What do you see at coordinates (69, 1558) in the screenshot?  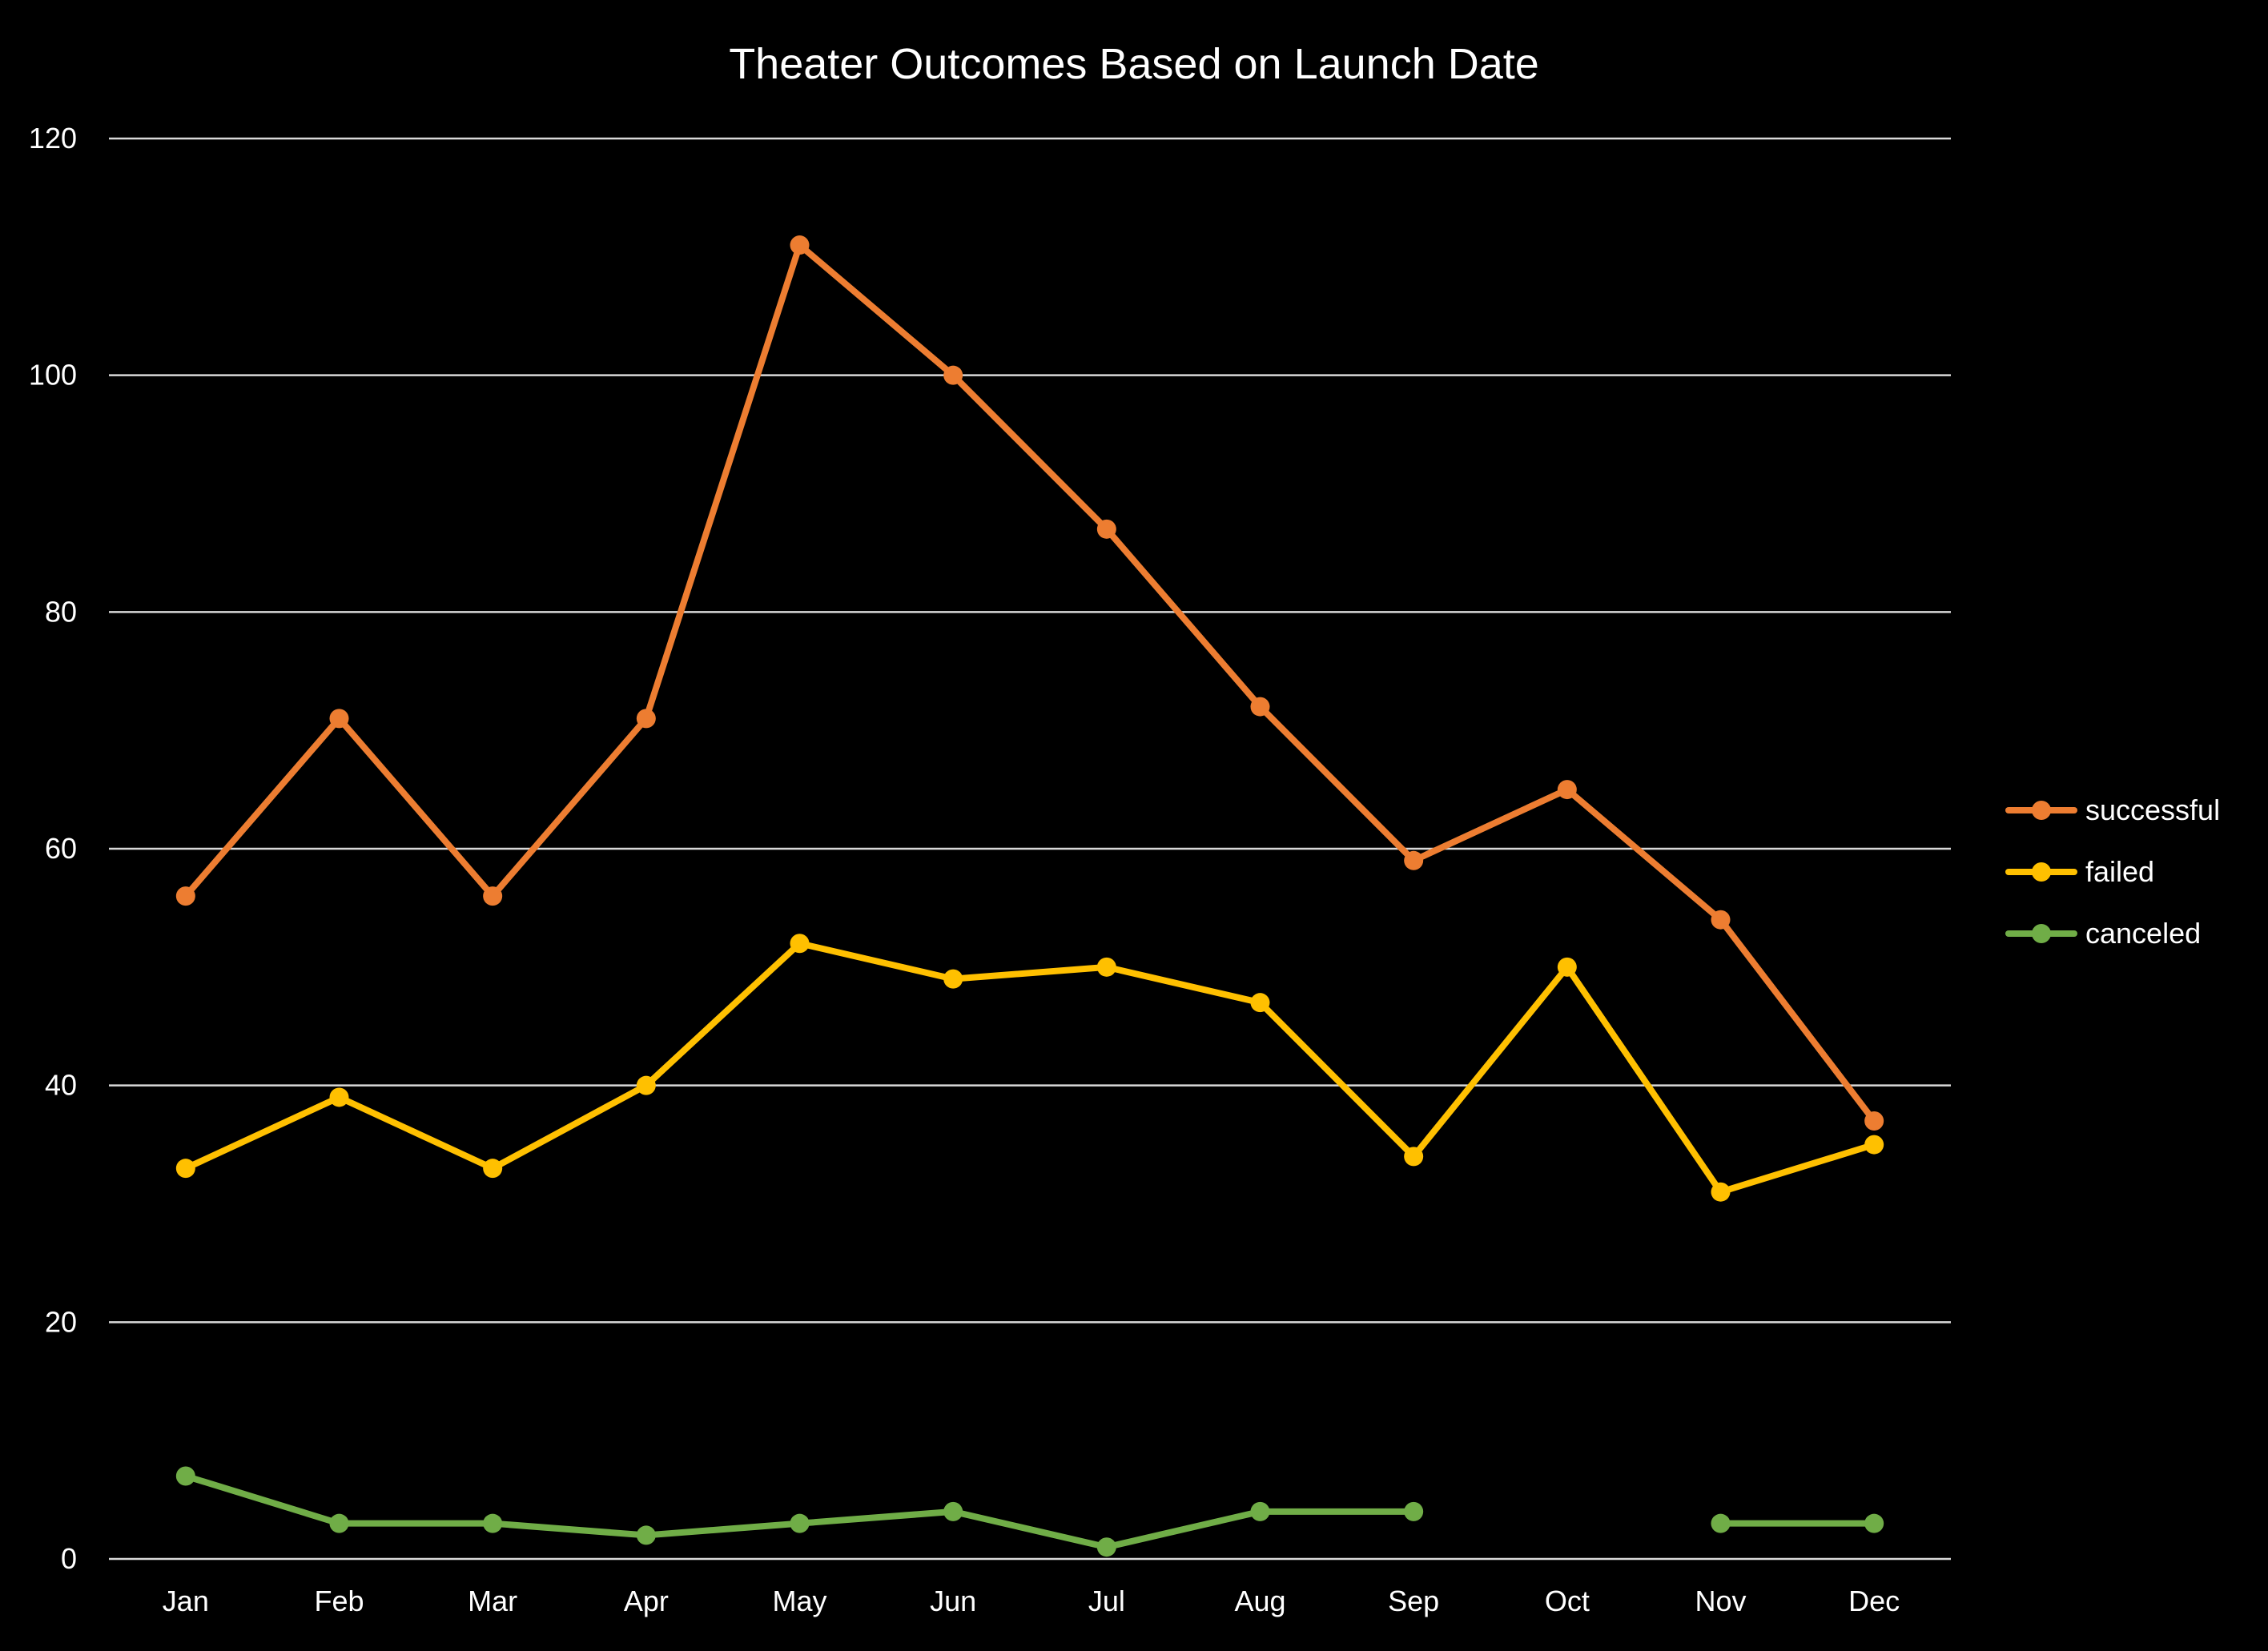 I see `y-tick-label: 0` at bounding box center [69, 1558].